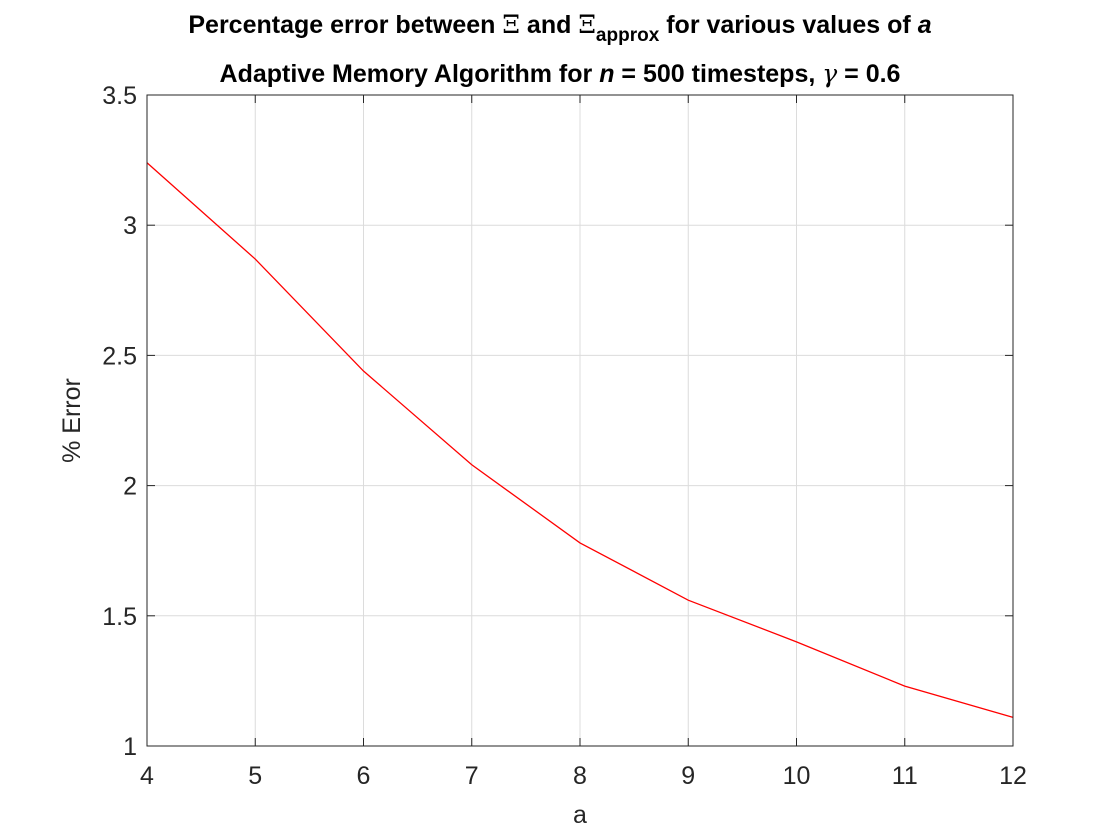 Image resolution: width=1120 pixels, height=840 pixels. Describe the element at coordinates (580, 776) in the screenshot. I see `x-tick-label: 8` at that location.